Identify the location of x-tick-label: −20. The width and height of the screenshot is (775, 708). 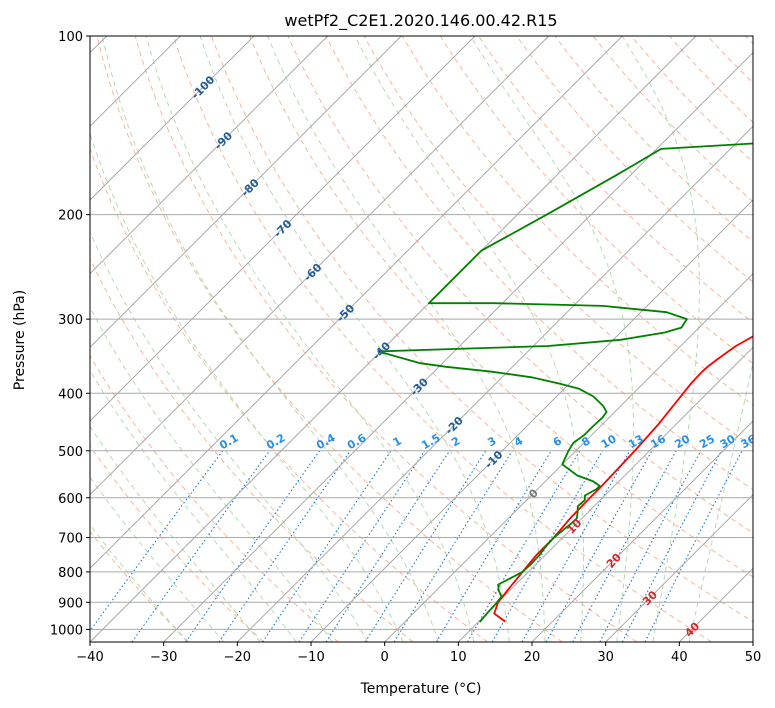
(237, 657).